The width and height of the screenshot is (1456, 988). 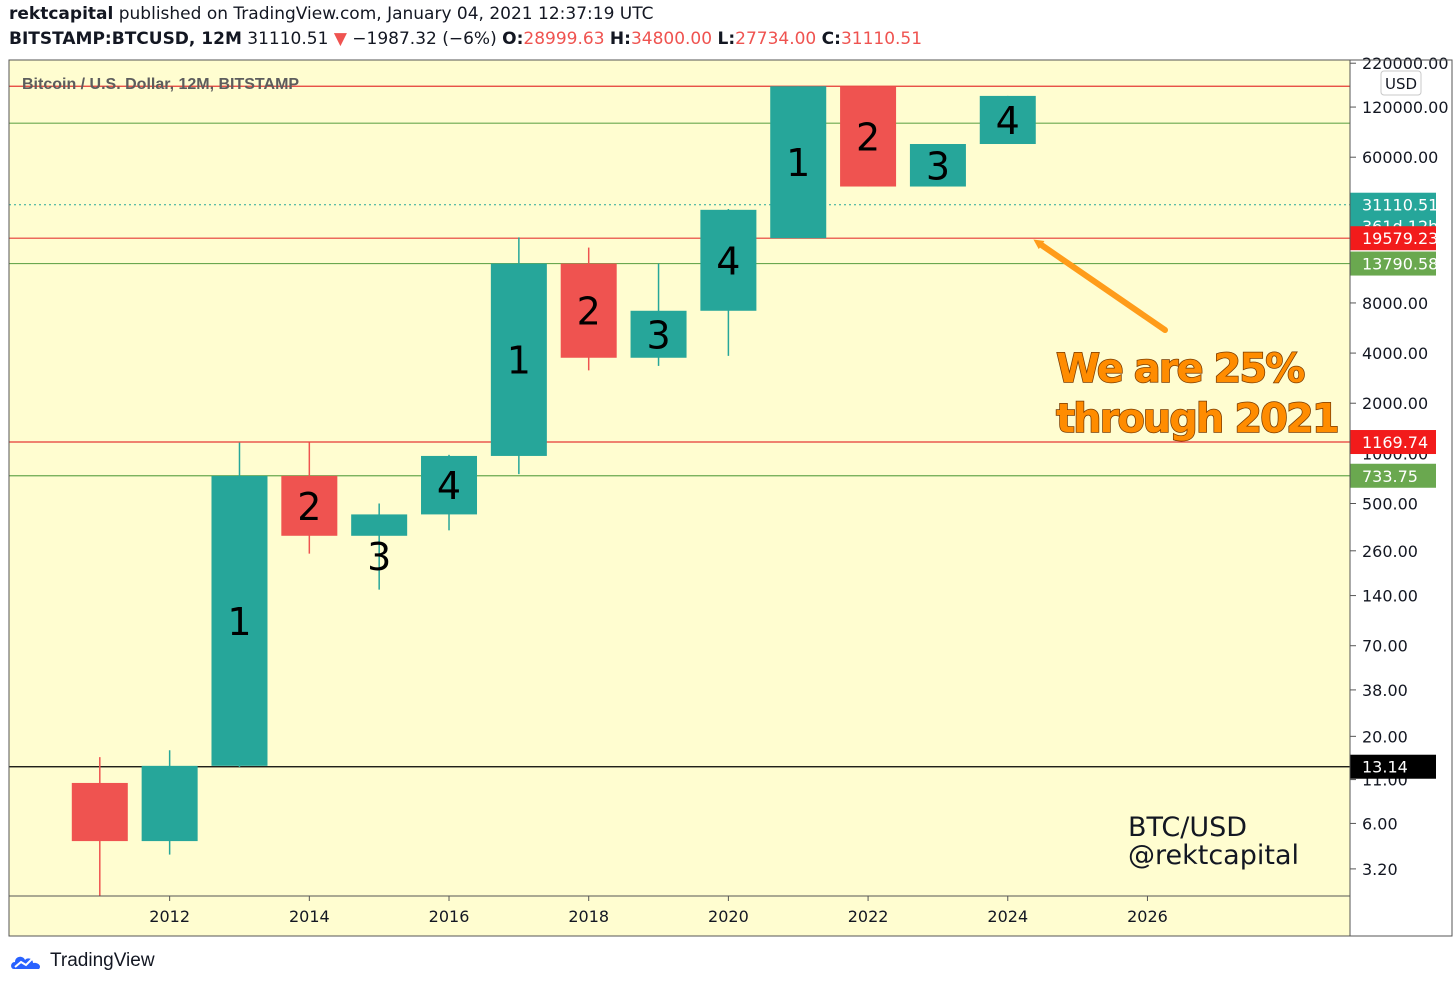 What do you see at coordinates (1400, 205) in the screenshot?
I see `price-label-text: 31110.51` at bounding box center [1400, 205].